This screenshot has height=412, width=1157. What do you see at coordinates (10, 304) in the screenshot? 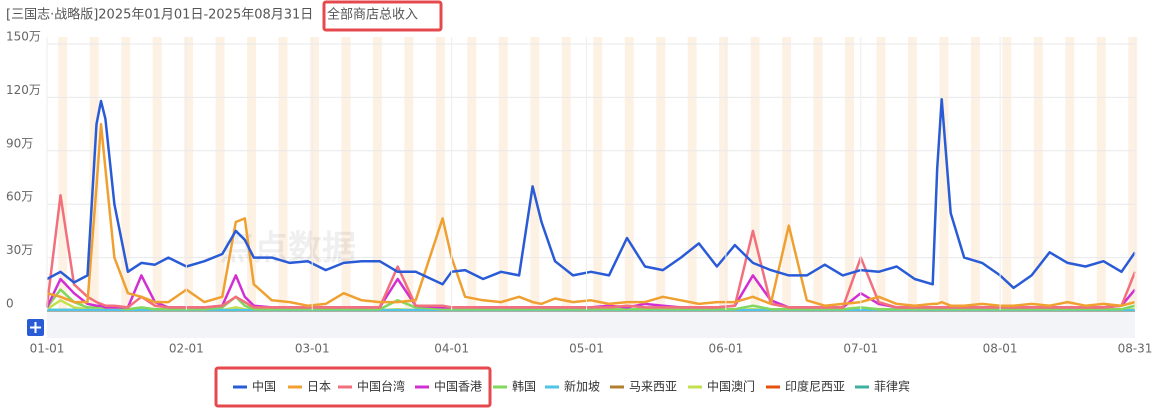
I see `y-tick-label: 0` at bounding box center [10, 304].